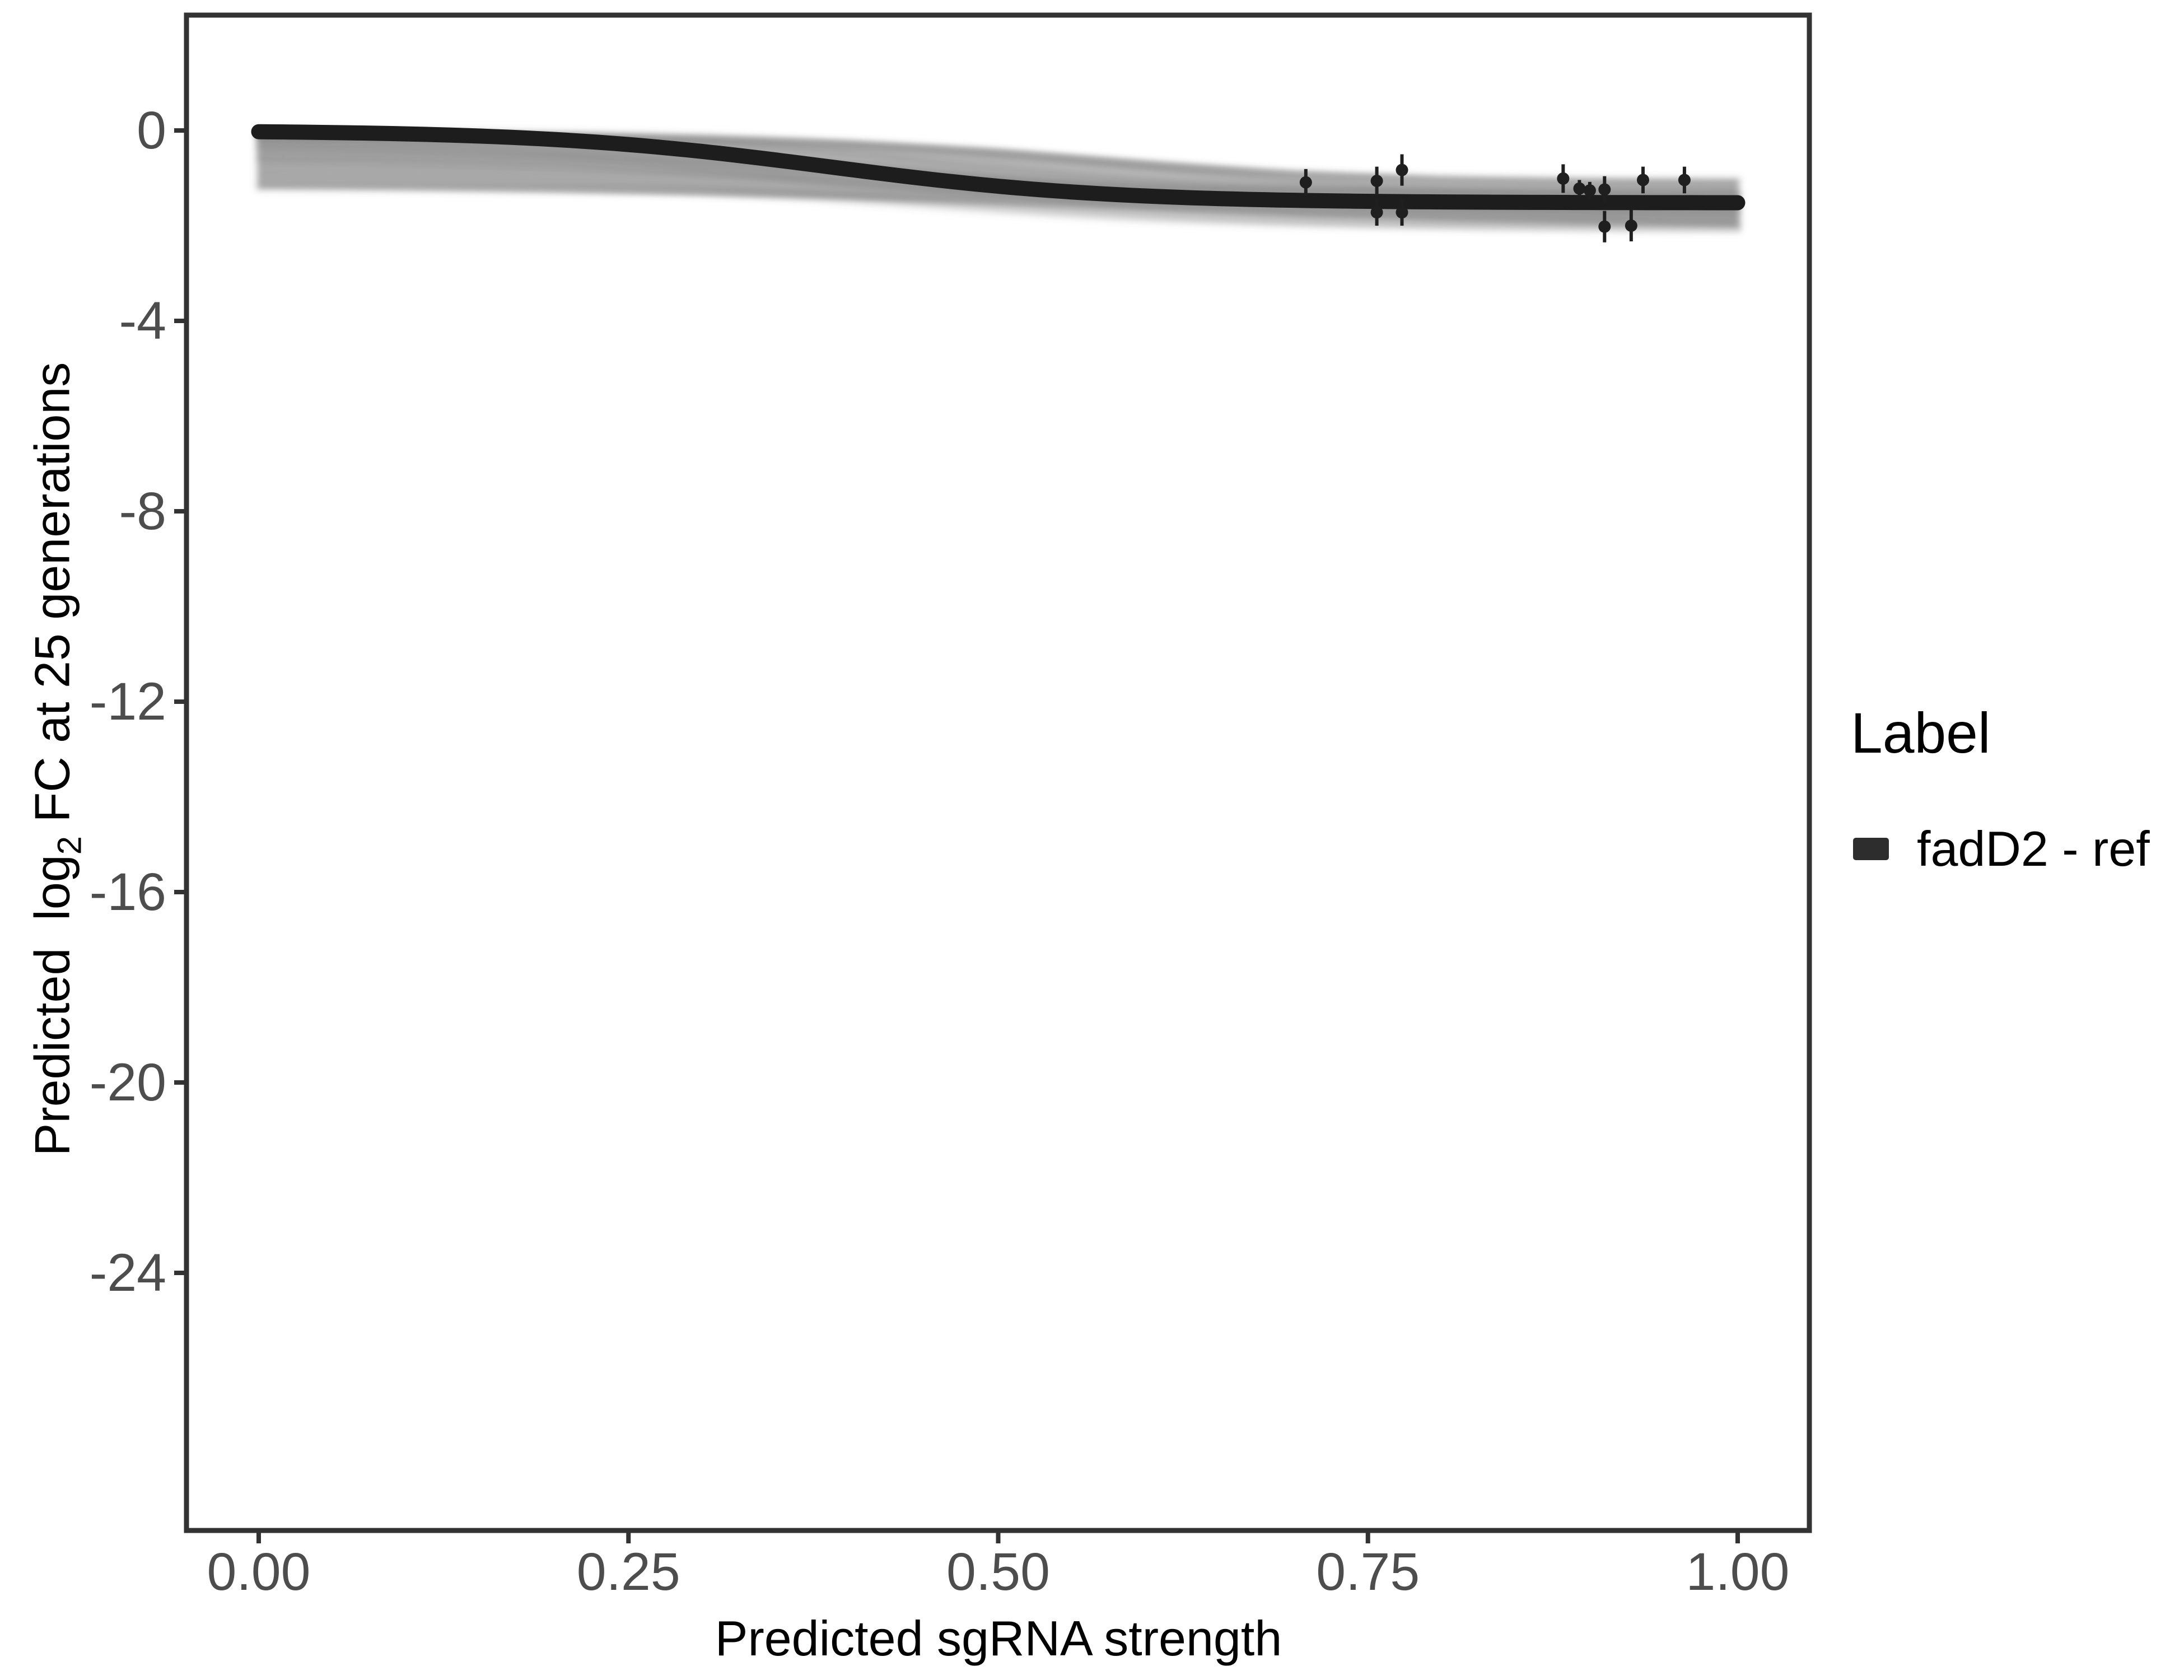  What do you see at coordinates (128, 892) in the screenshot?
I see `y-tick-label: -16` at bounding box center [128, 892].